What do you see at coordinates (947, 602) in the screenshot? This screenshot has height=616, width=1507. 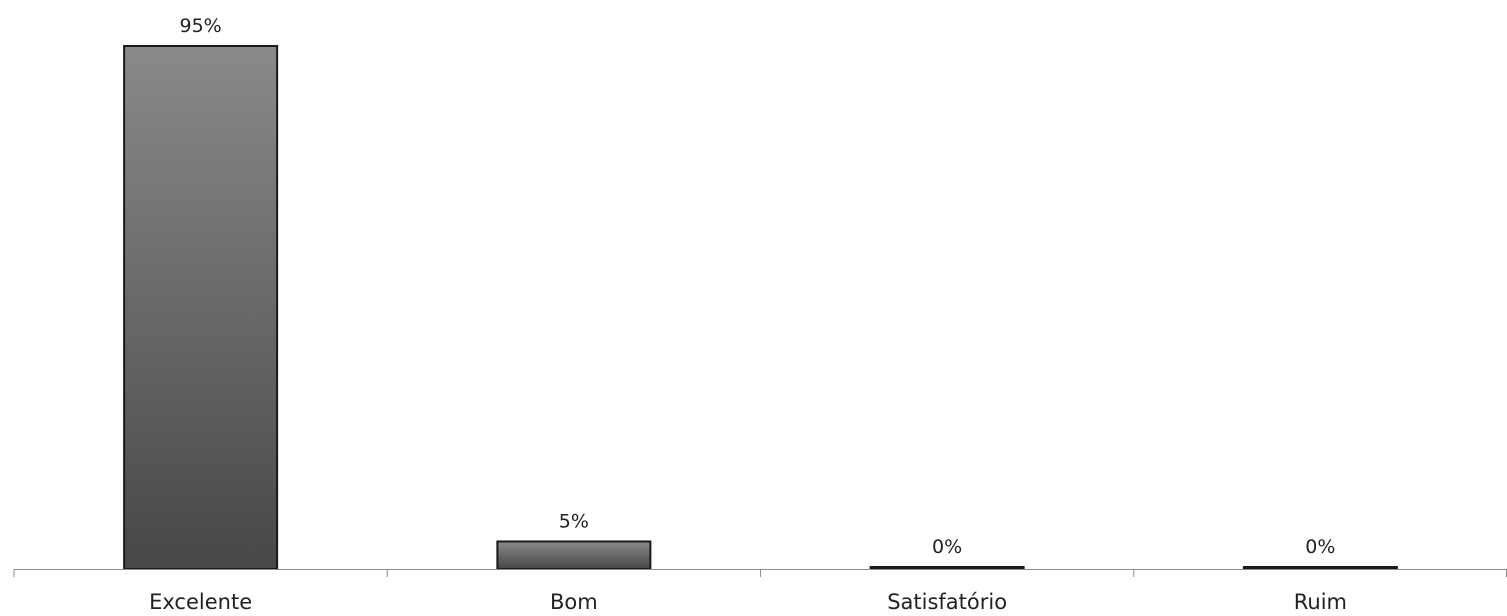 I see `category-label: Satisfatório` at bounding box center [947, 602].